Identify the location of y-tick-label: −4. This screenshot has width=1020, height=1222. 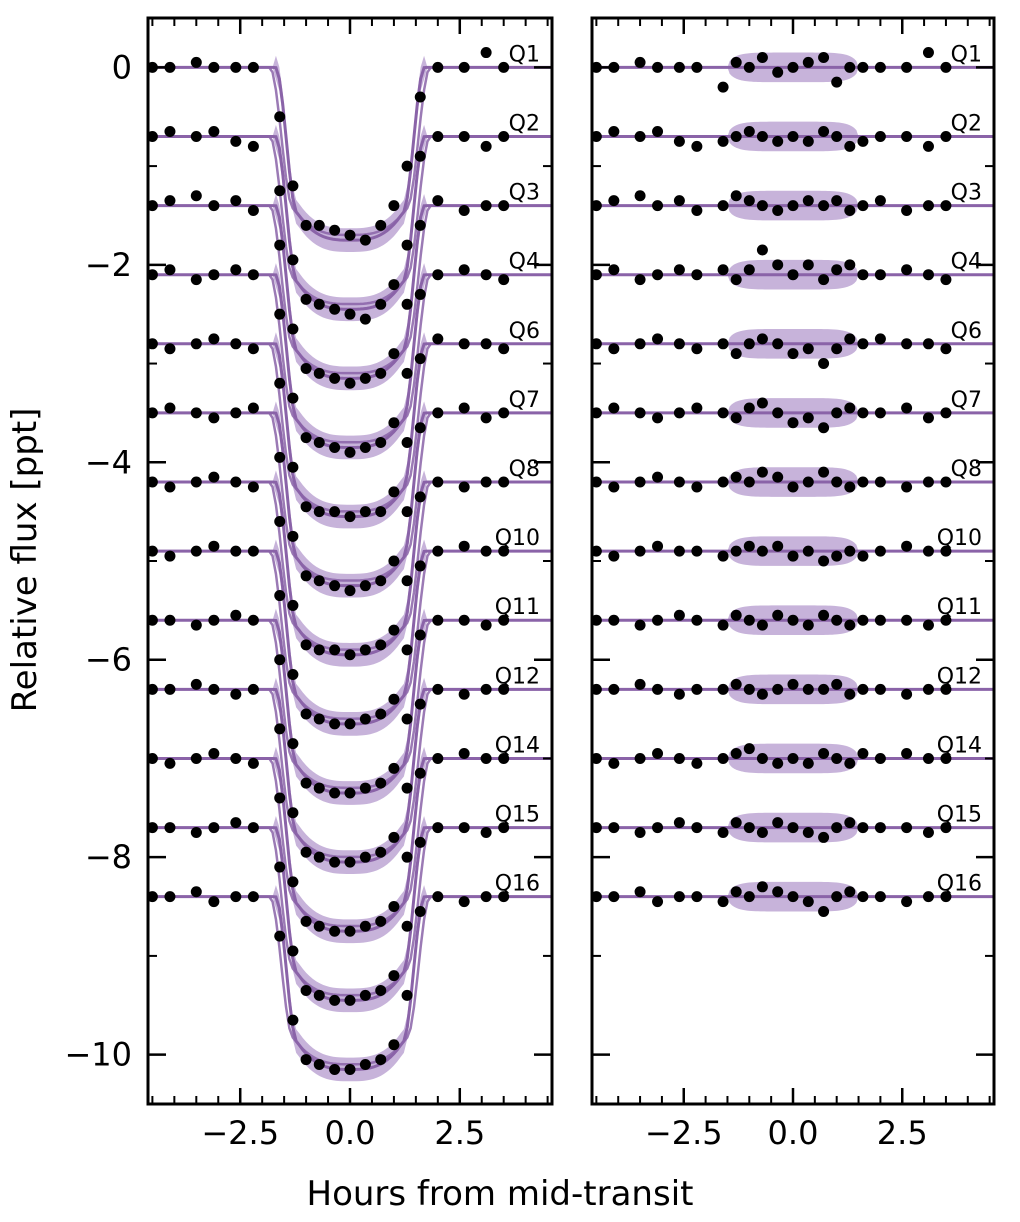
(108, 462).